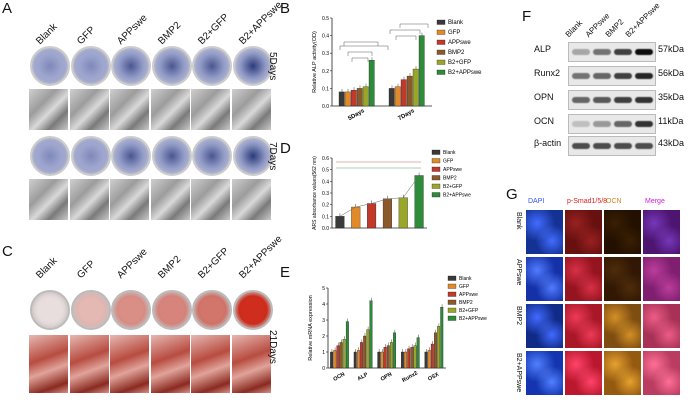 The image size is (700, 404). I want to click on channel-label: DAPI, so click(536, 201).